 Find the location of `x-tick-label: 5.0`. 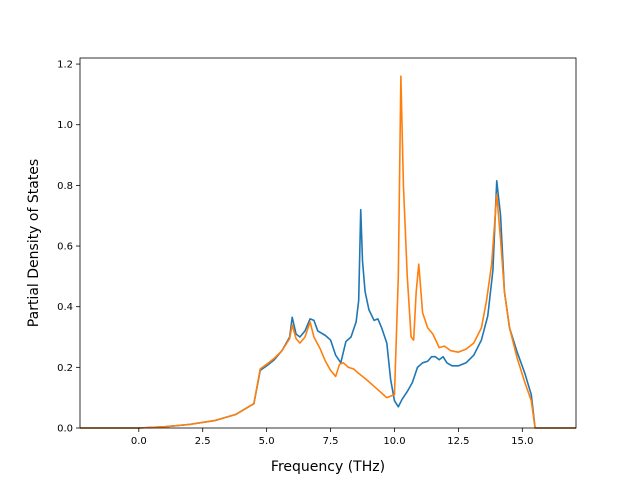

x-tick-label: 5.0 is located at coordinates (267, 441).